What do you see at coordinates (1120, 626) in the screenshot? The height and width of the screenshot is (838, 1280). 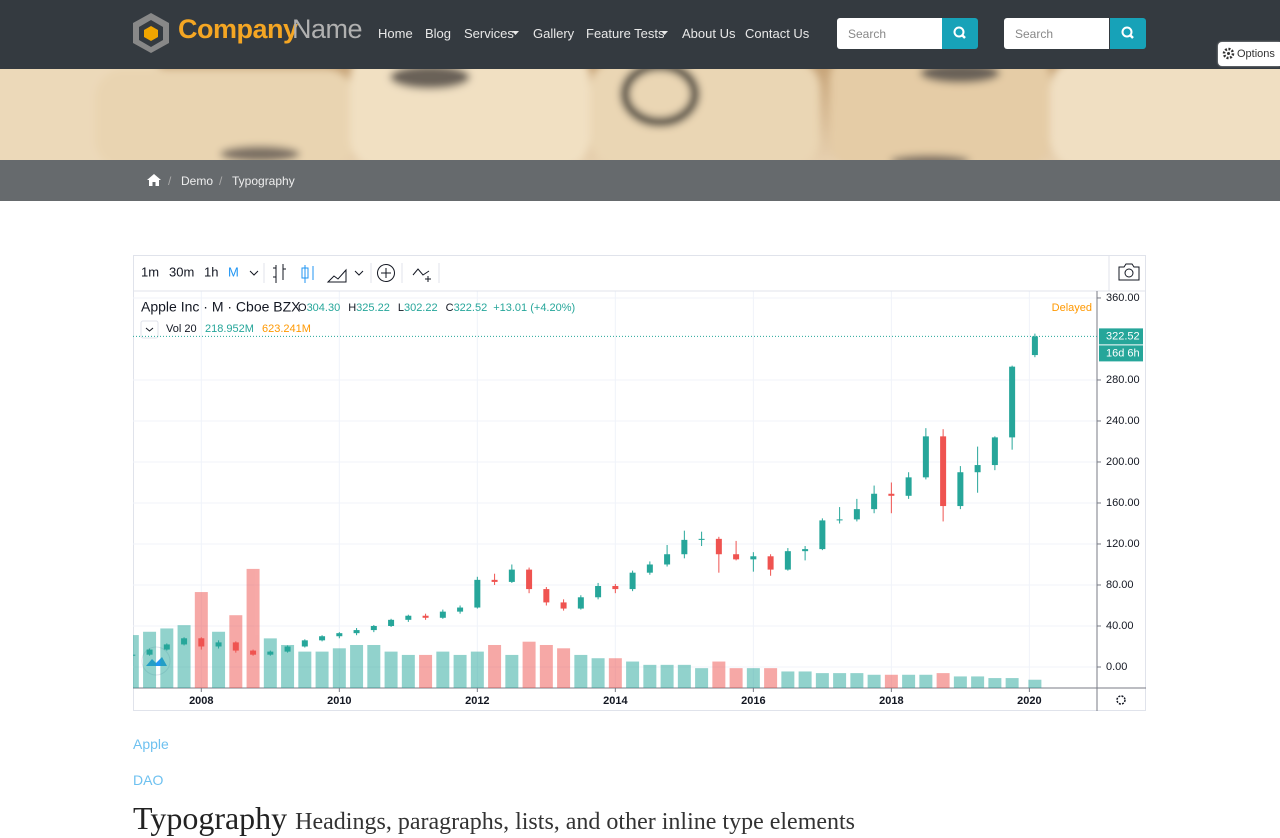 I see `y-tick-label: 40.00` at bounding box center [1120, 626].